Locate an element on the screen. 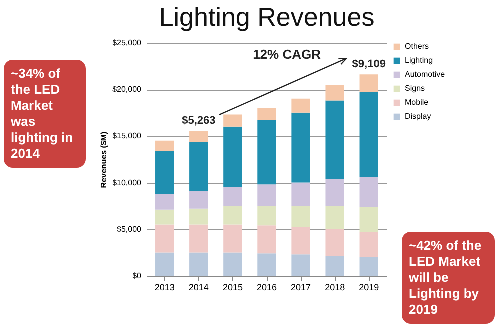  x-tick-label: 2014 is located at coordinates (198, 287).